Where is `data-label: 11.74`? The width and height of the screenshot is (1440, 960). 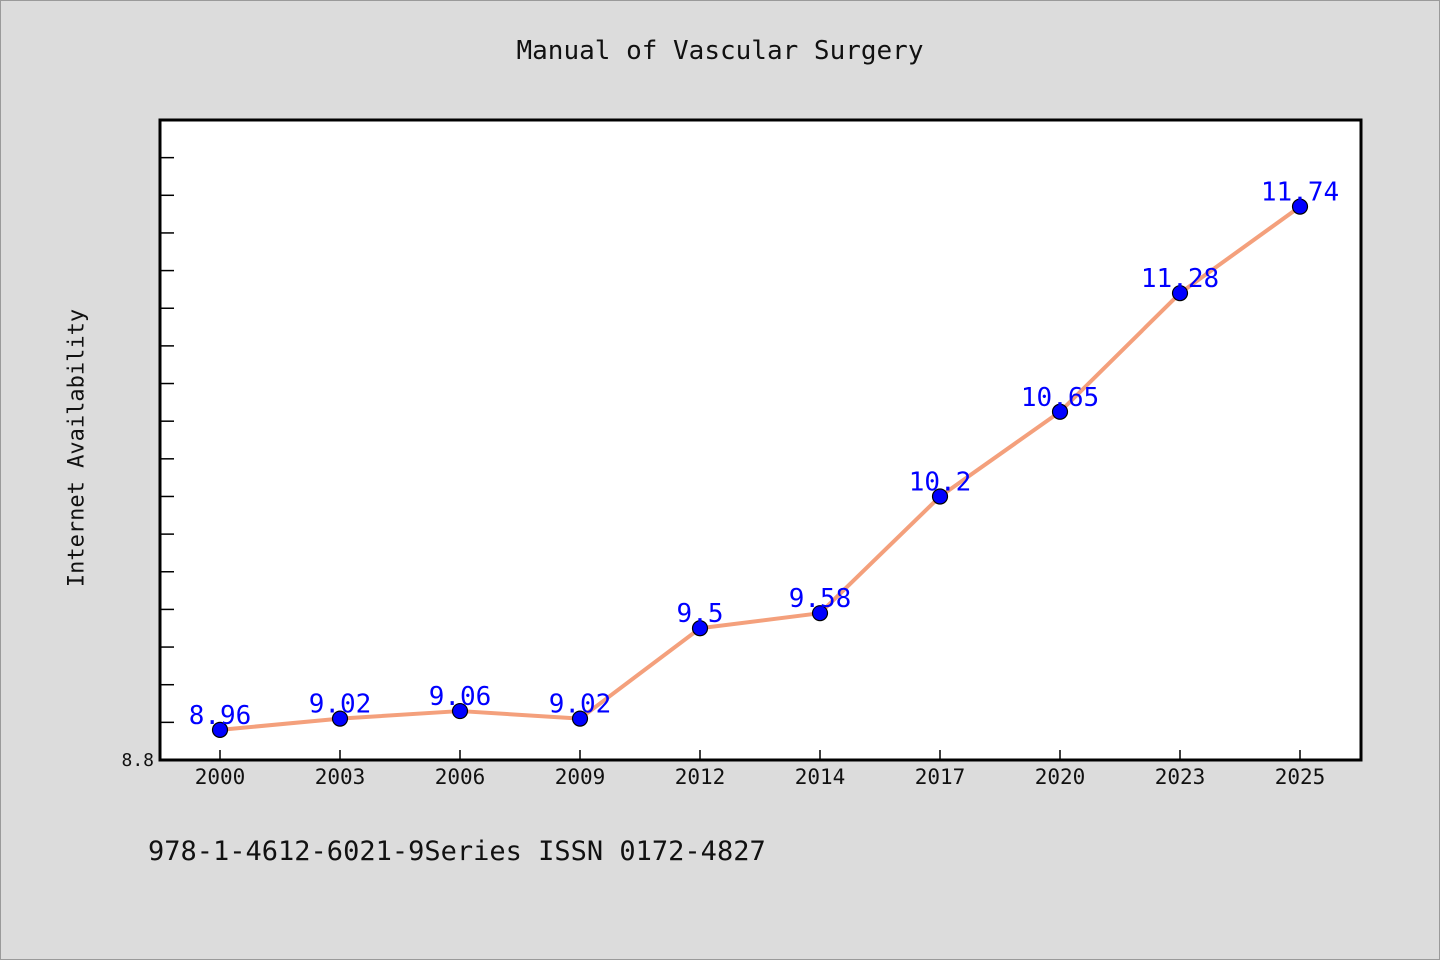
data-label: 11.74 is located at coordinates (1300, 193).